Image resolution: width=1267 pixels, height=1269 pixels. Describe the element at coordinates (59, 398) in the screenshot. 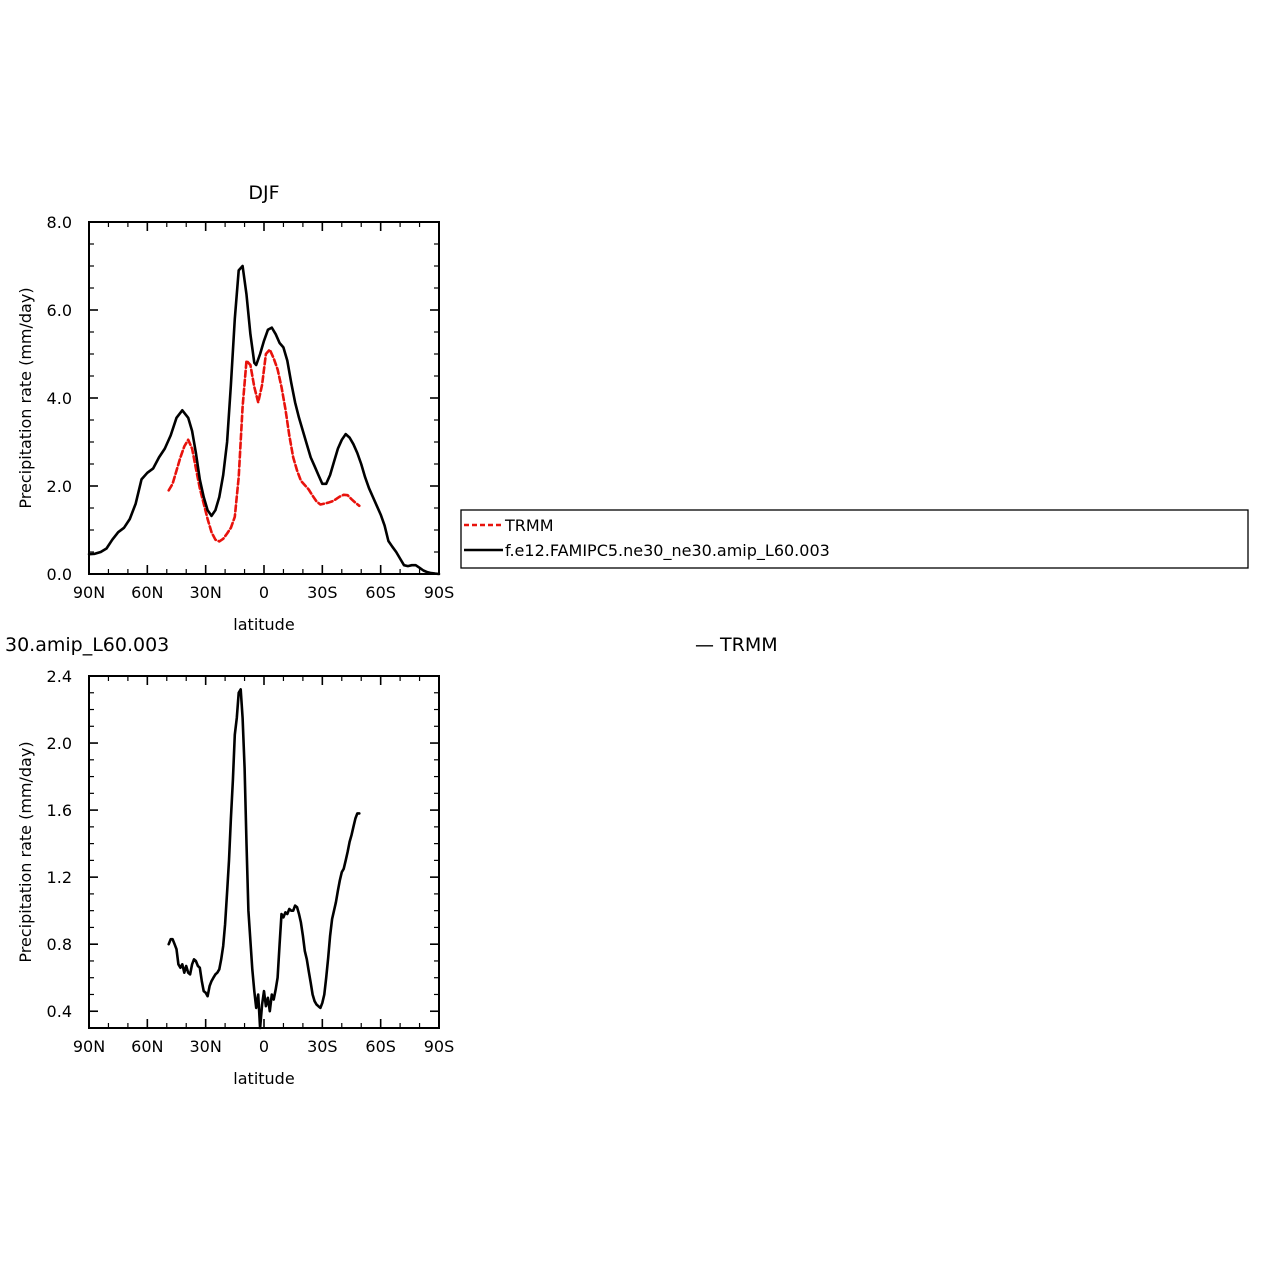

I see `top-y-tick-label: 4.0` at that location.